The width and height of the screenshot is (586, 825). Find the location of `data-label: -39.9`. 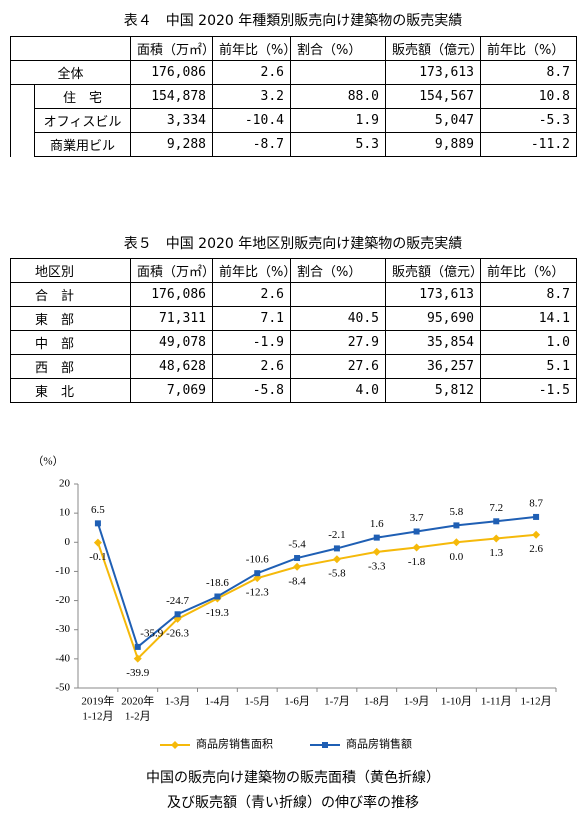

data-label: -39.9 is located at coordinates (137, 673).